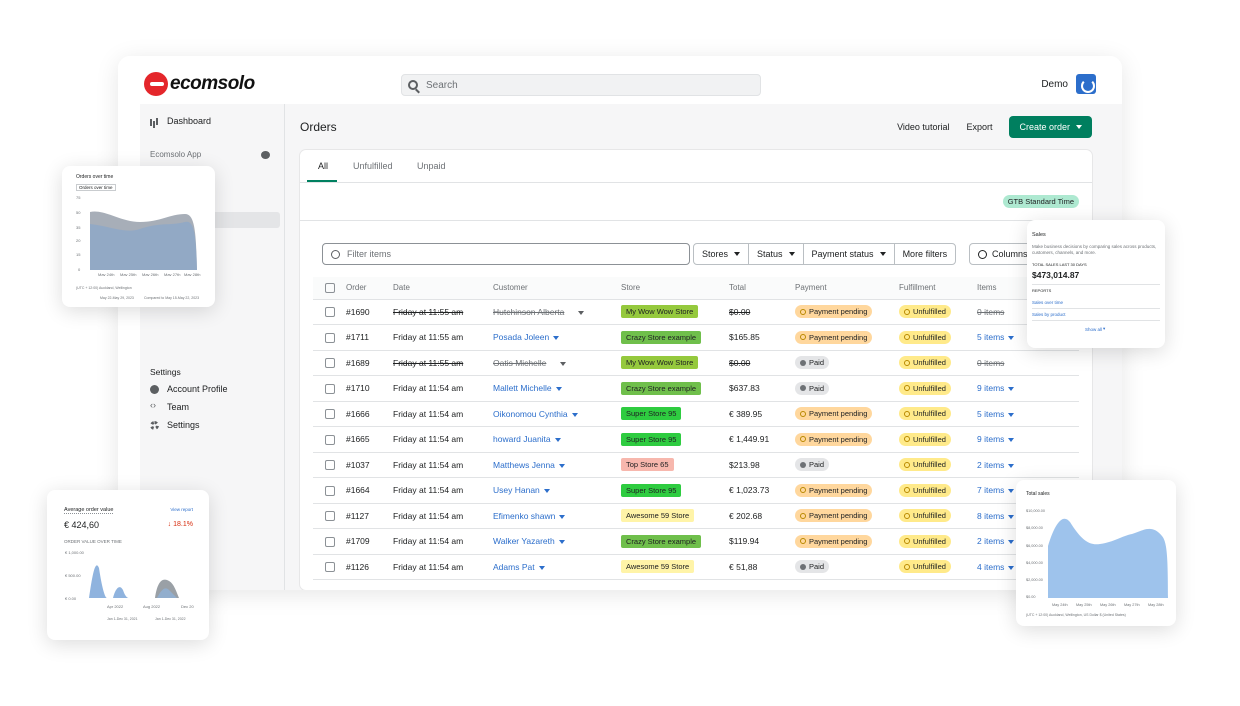  I want to click on create-order-button: Create order, so click(1050, 127).